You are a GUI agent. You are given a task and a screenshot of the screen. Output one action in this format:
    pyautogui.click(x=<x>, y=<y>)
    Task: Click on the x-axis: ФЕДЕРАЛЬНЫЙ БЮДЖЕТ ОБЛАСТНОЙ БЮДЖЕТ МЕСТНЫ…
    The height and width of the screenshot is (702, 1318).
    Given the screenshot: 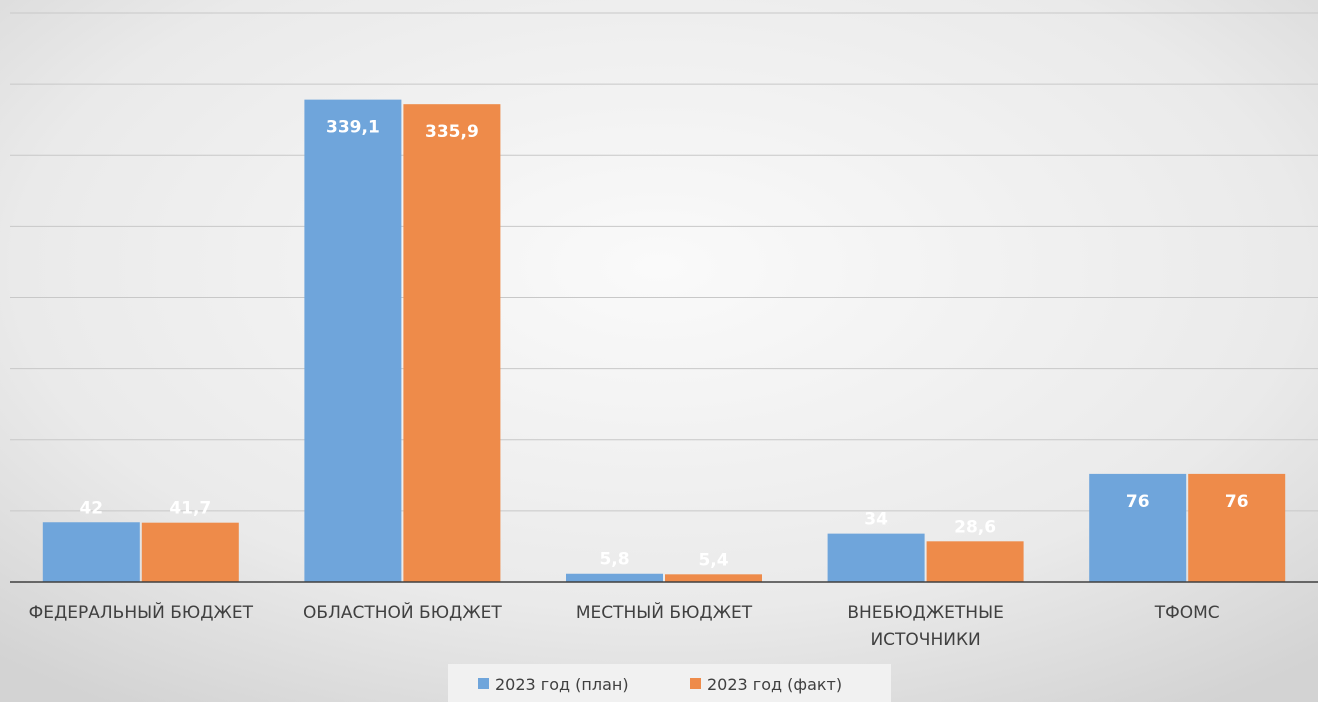 What is the action you would take?
    pyautogui.click(x=664, y=615)
    